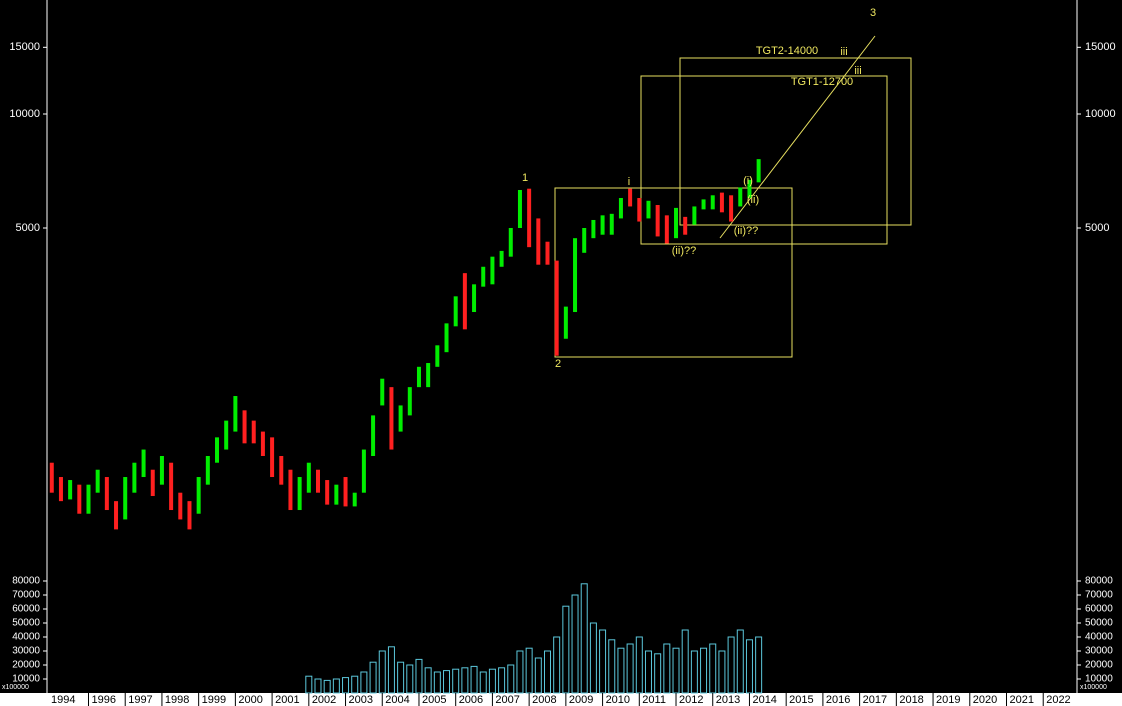 The height and width of the screenshot is (706, 1122). Describe the element at coordinates (801, 700) in the screenshot. I see `x-tick-label: 2015` at that location.